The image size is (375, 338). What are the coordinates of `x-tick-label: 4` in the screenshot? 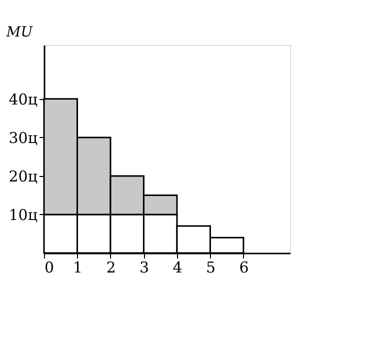 It's located at (177, 267).